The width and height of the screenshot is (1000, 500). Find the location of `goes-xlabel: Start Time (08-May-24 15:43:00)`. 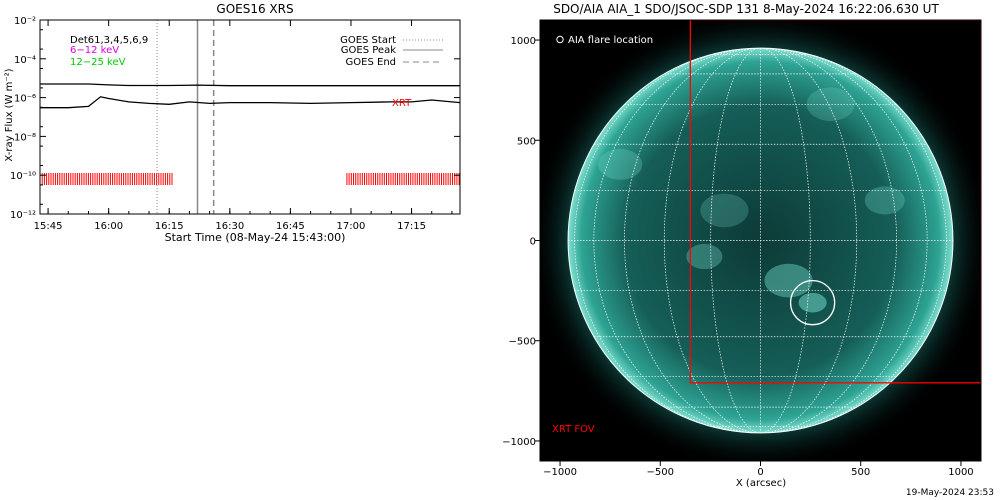

goes-xlabel: Start Time (08-May-24 15:43:00) is located at coordinates (255, 237).